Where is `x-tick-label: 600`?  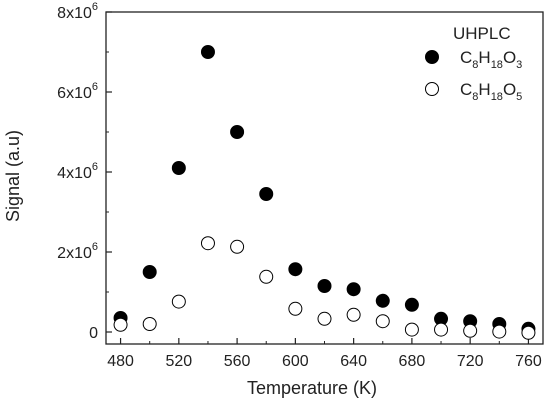
x-tick-label: 600 is located at coordinates (295, 361).